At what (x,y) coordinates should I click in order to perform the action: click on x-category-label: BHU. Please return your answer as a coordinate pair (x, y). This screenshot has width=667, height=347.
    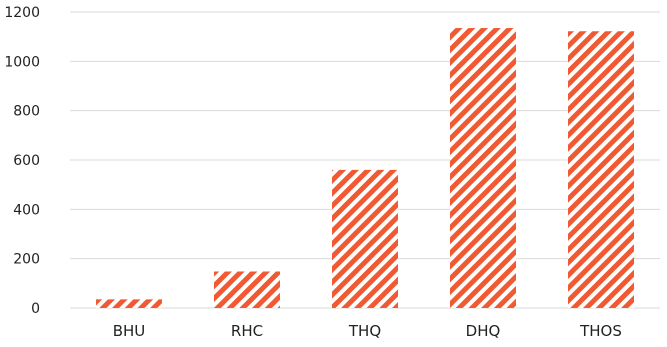
    Looking at the image, I should click on (129, 331).